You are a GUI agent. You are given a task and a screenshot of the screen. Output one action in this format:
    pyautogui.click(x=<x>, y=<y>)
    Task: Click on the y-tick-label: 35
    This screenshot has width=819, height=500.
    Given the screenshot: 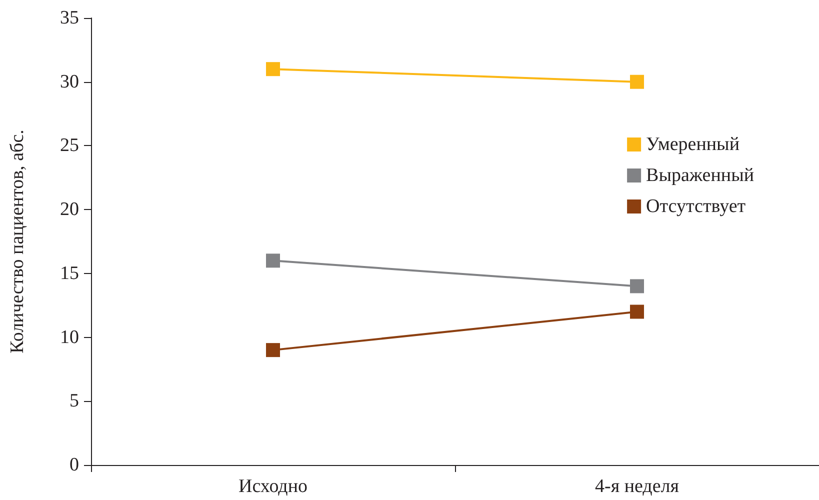 What is the action you would take?
    pyautogui.click(x=69, y=18)
    